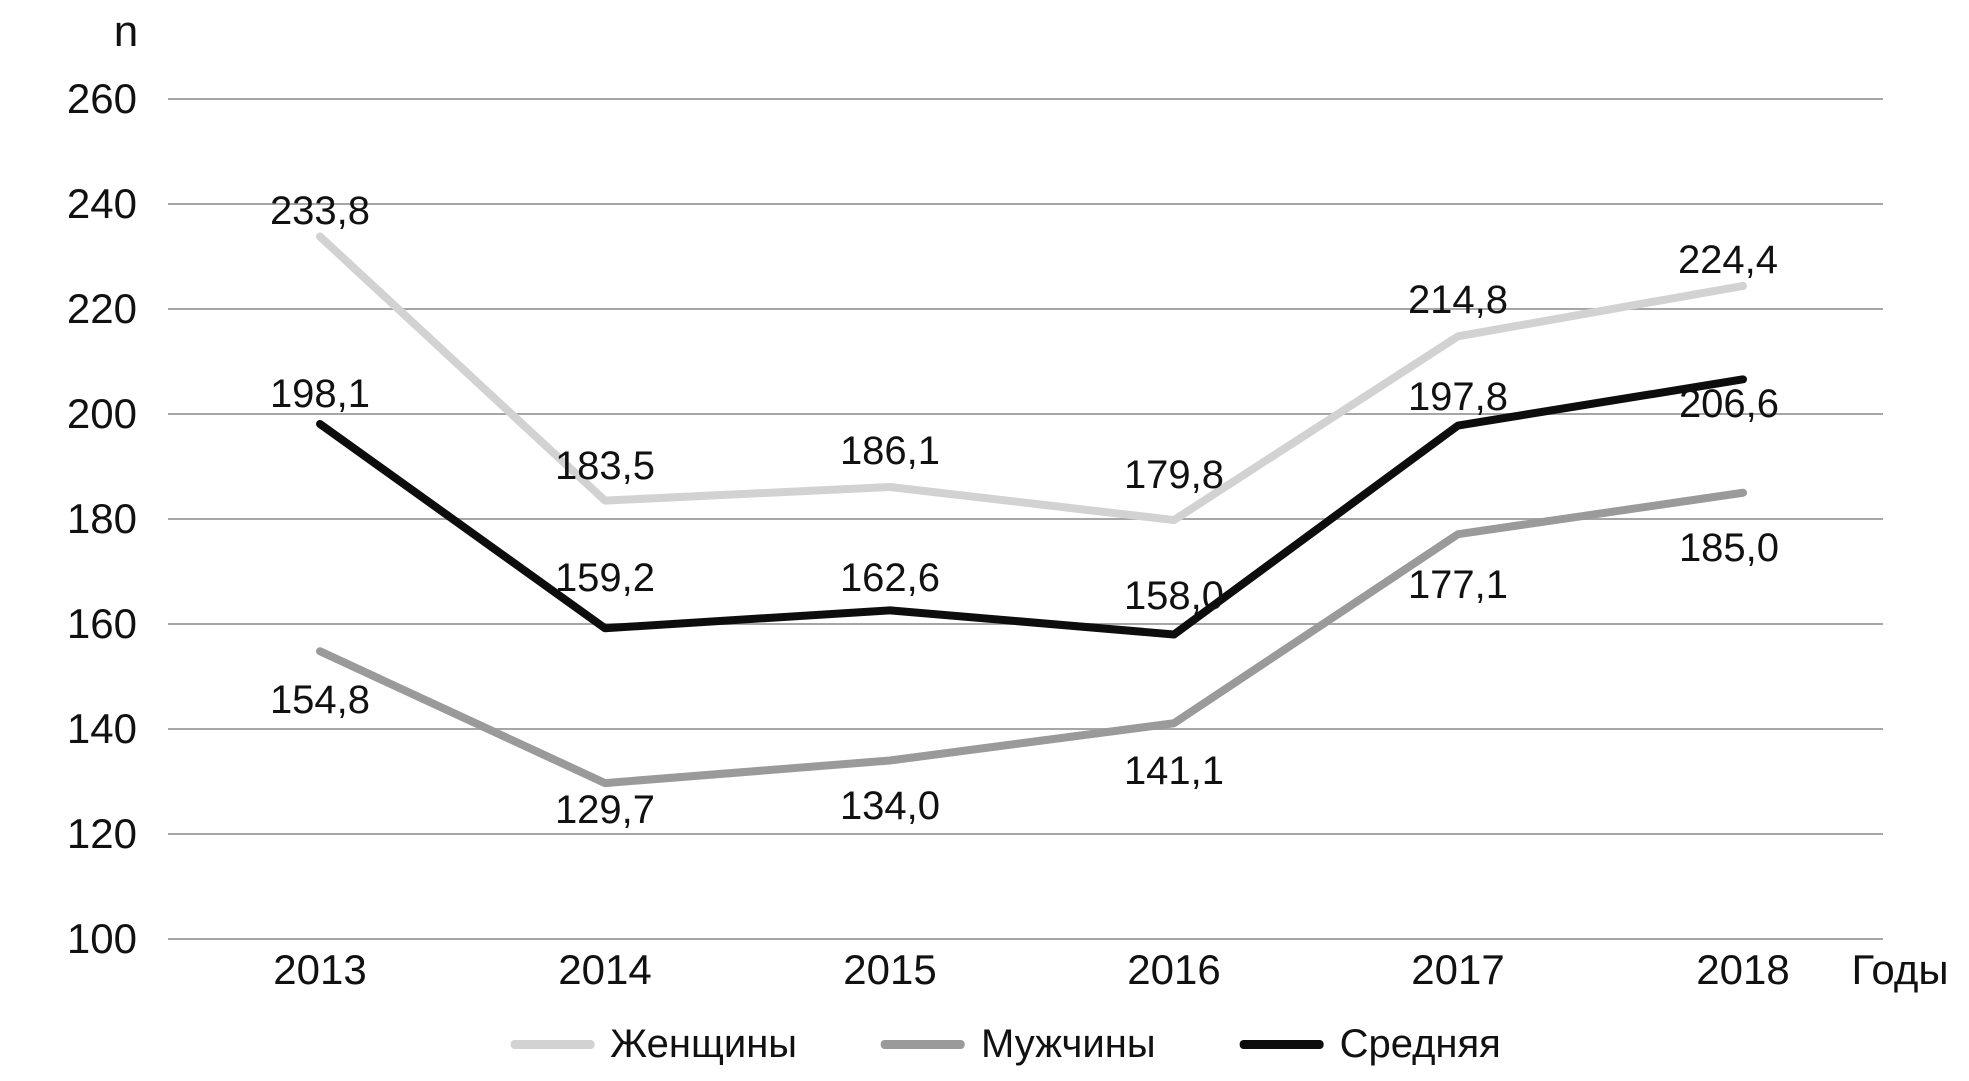  I want to click on data-label-men: 154,8, so click(320, 700).